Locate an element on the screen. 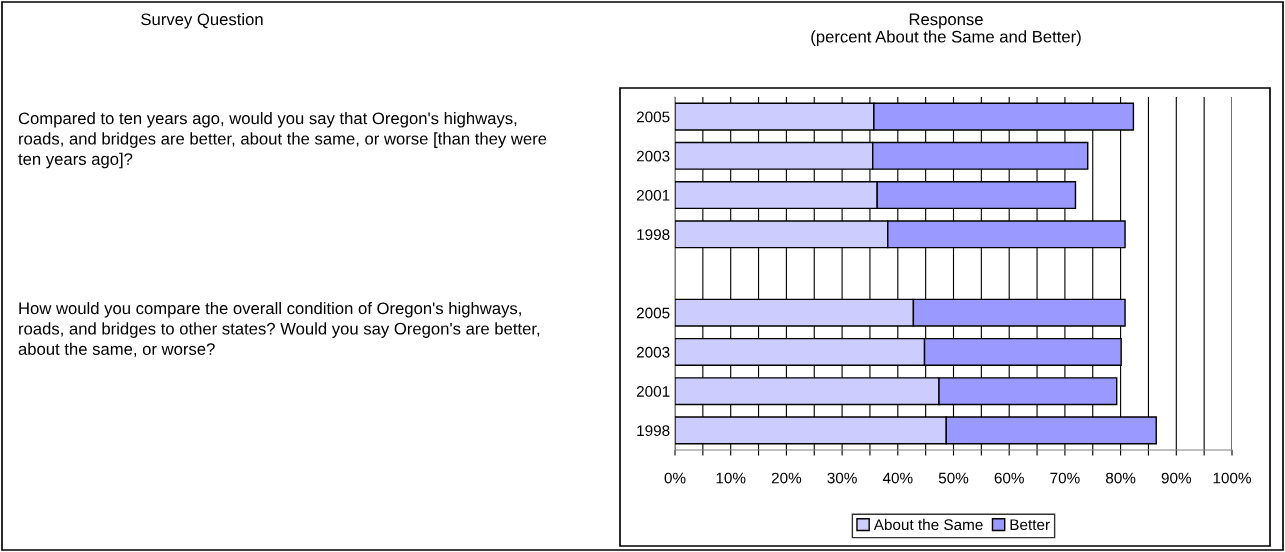 This screenshot has width=1285, height=552. x-tick-label: 10% is located at coordinates (731, 478).